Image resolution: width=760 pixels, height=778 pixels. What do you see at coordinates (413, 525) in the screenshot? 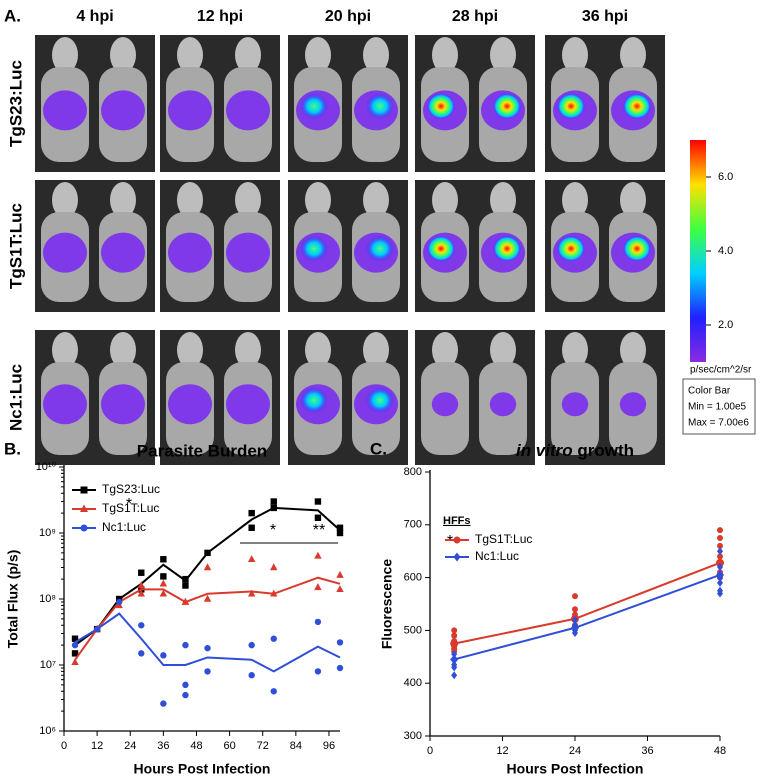
I see `y-tick-label: 700` at bounding box center [413, 525].